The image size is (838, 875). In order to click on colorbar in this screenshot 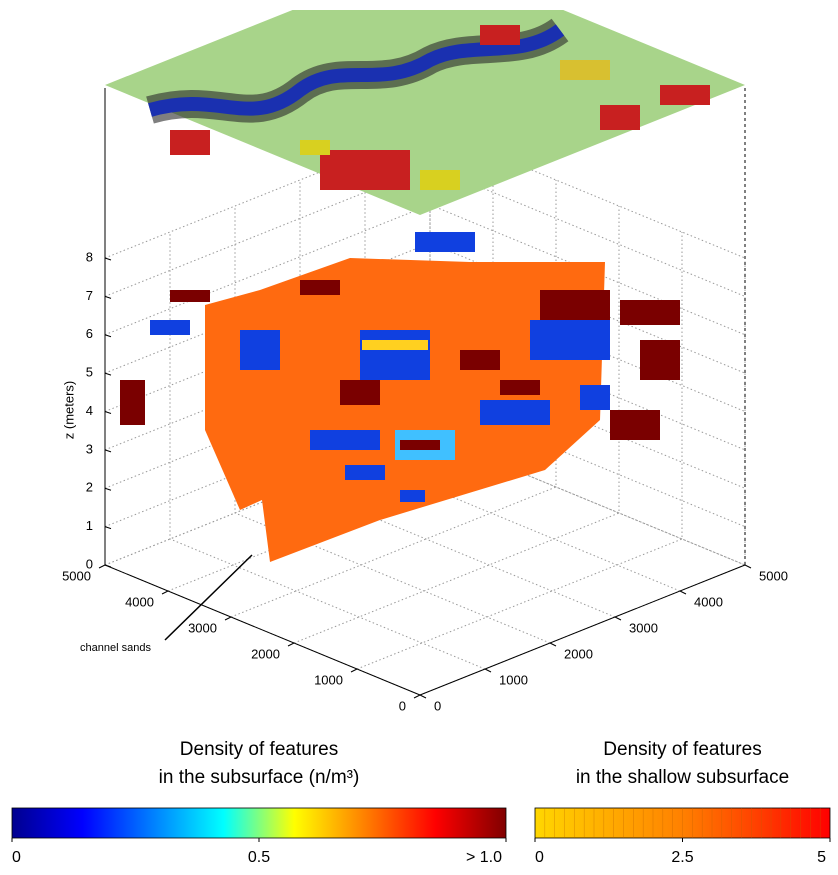, I will do `click(259, 823)`.